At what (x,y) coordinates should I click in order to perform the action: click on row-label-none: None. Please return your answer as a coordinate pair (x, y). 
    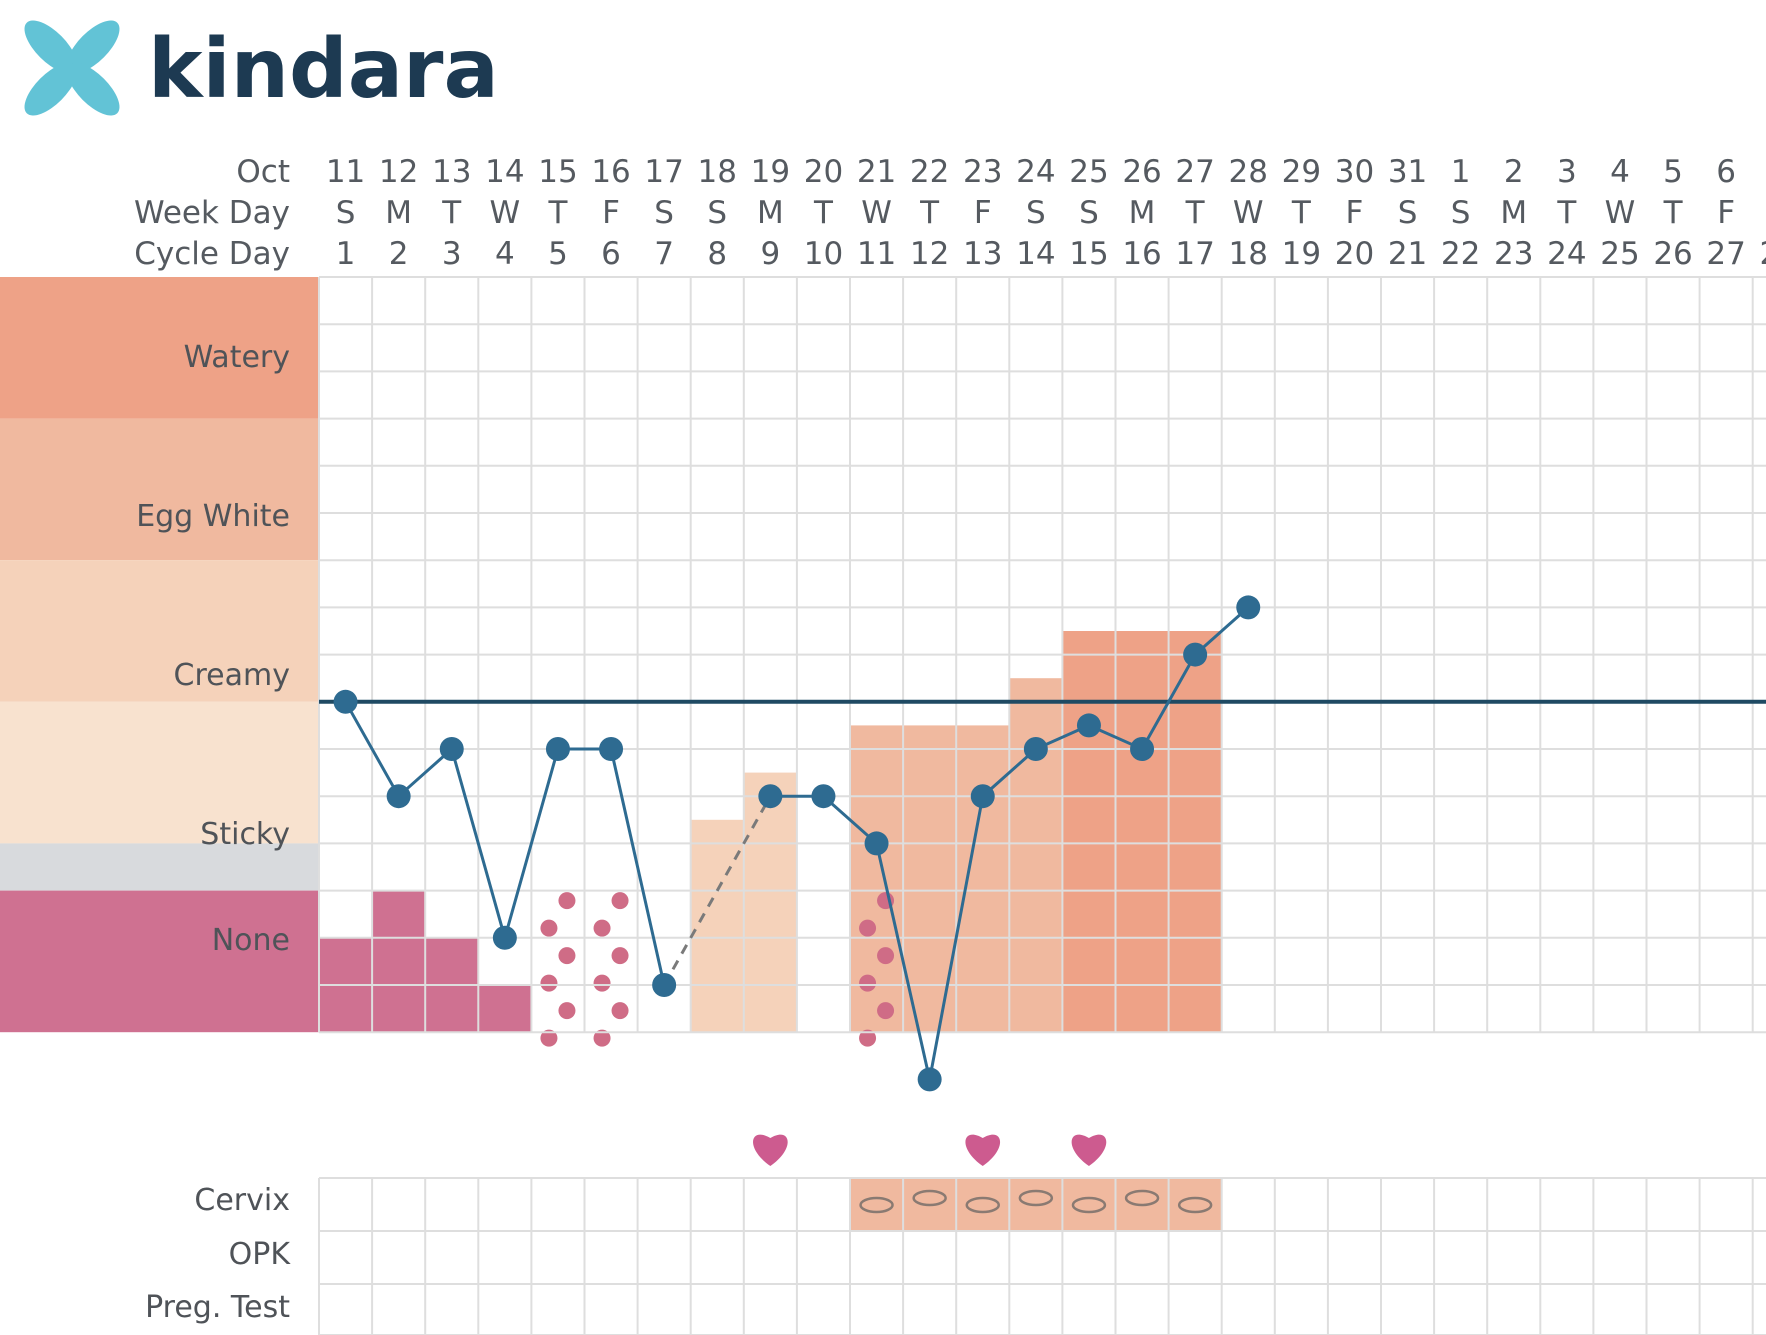
    Looking at the image, I should click on (251, 940).